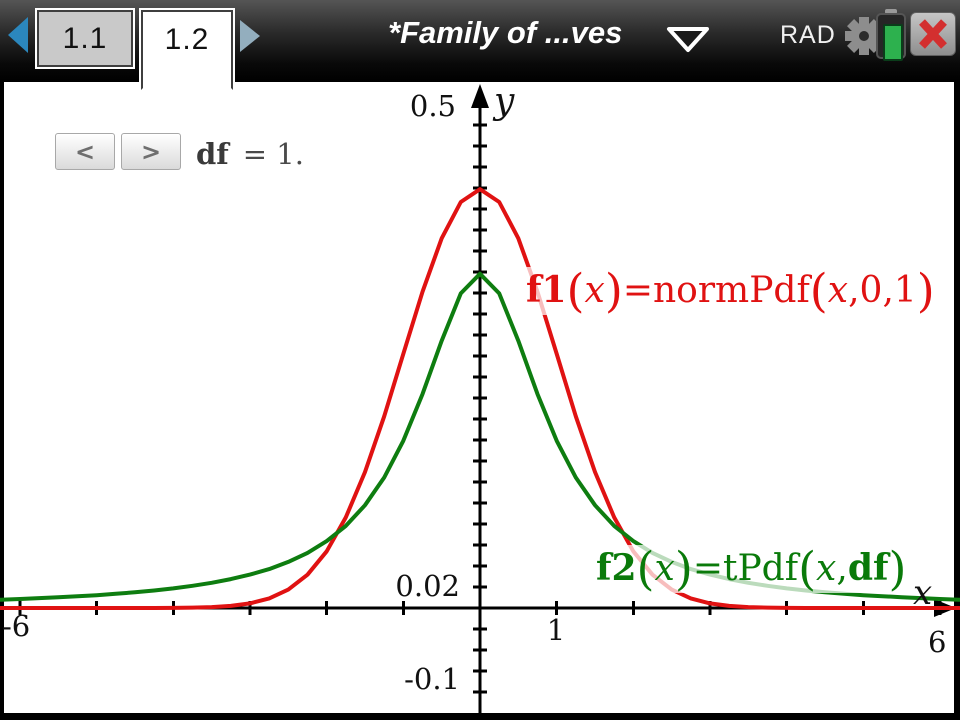  I want to click on battery-body, so click(891, 37).